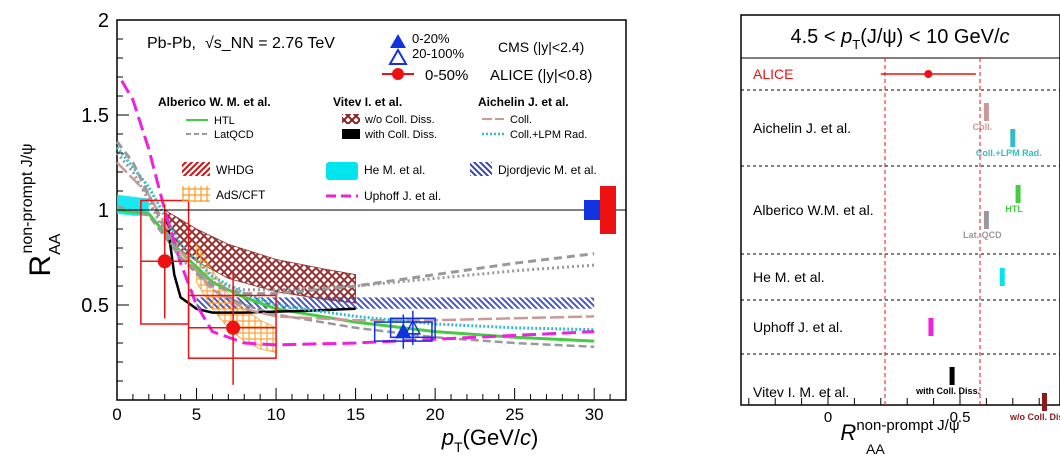 The height and width of the screenshot is (457, 1060). What do you see at coordinates (241, 195) in the screenshot?
I see `legend-adscft-label: AdS/CFT` at bounding box center [241, 195].